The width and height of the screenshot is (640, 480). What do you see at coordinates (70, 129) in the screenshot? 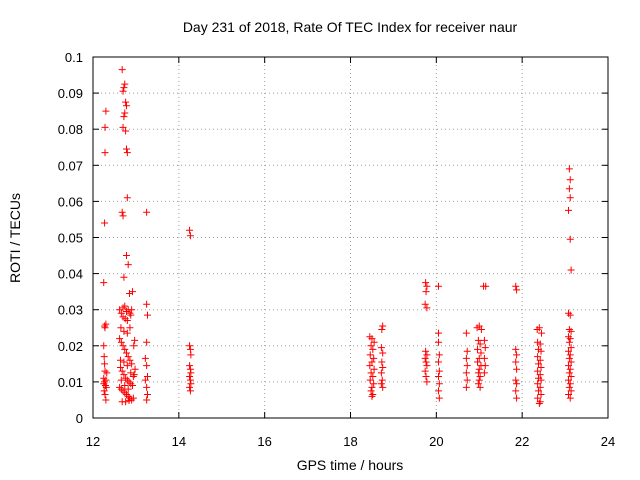
I see `y-tick-label: 0.08` at bounding box center [70, 129].